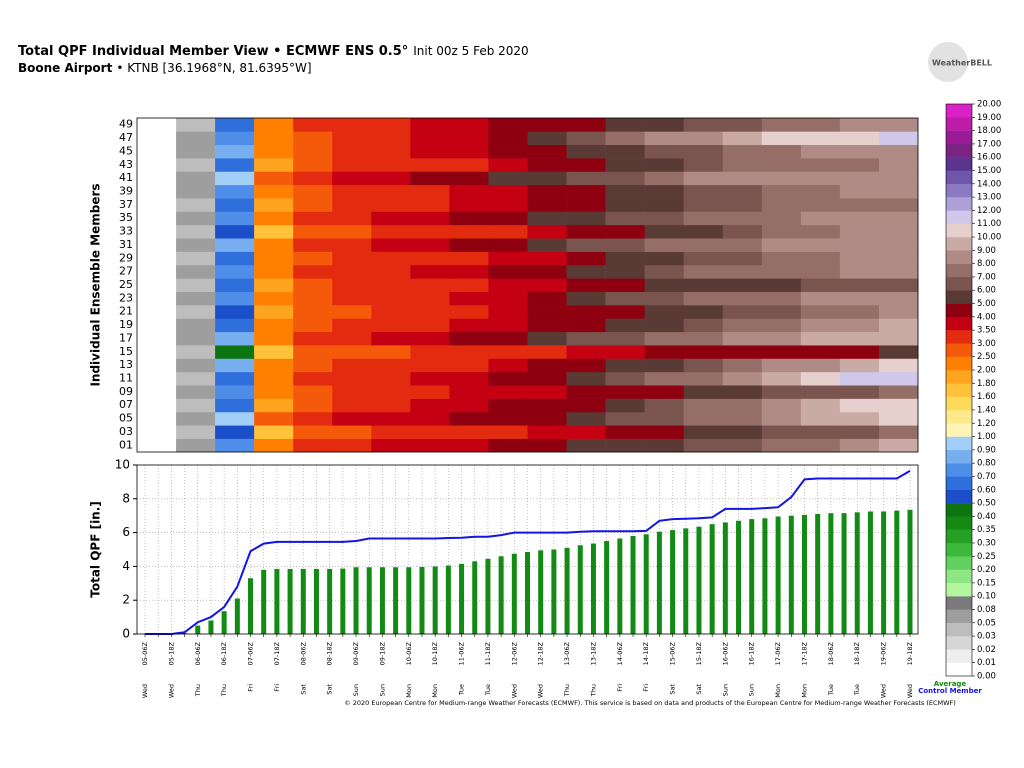  Describe the element at coordinates (989, 105) in the screenshot. I see `colorbar-label: 20.00` at that location.